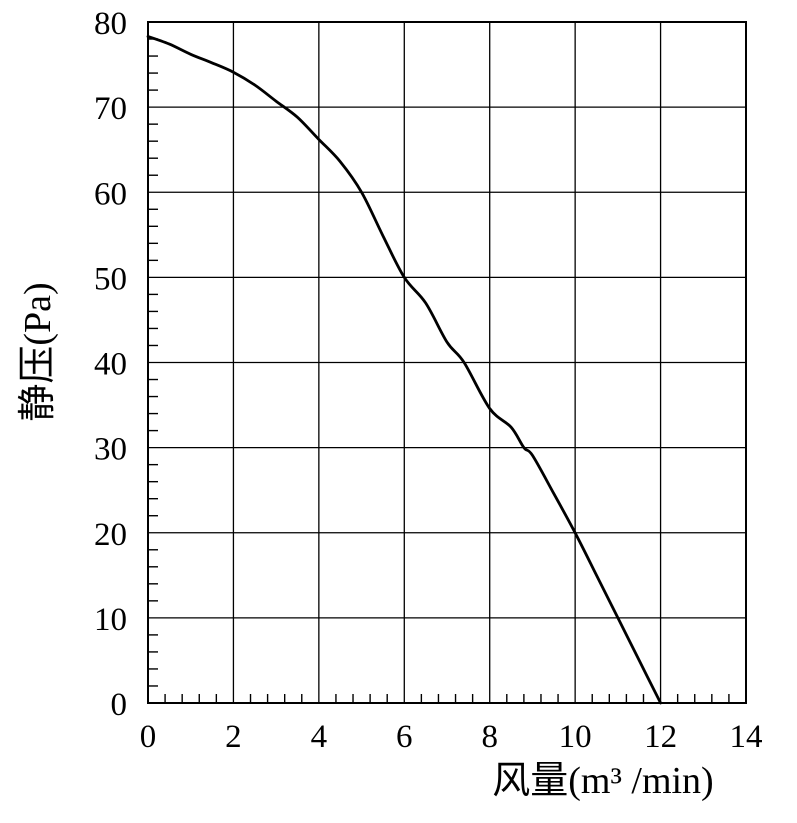  I want to click on y-tick-label: 60, so click(110, 194).